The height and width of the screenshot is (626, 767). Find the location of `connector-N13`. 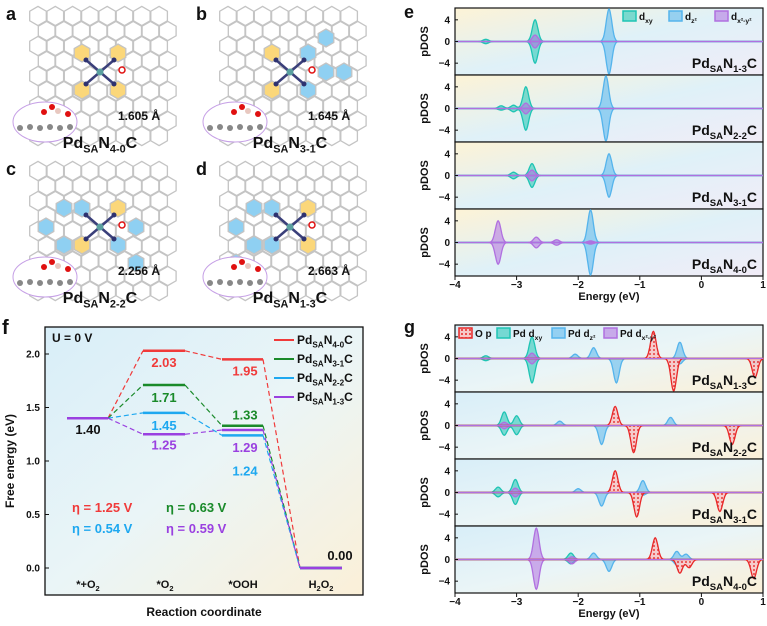

connector-N13 is located at coordinates (125, 426).